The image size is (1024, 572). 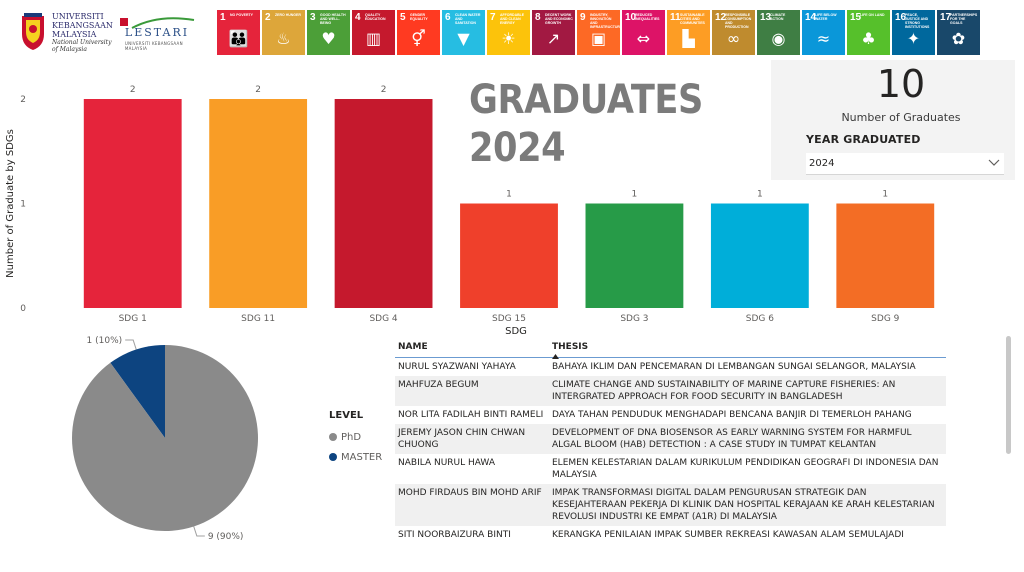 What do you see at coordinates (413, 347) in the screenshot?
I see `column-header-name: NAME` at bounding box center [413, 347].